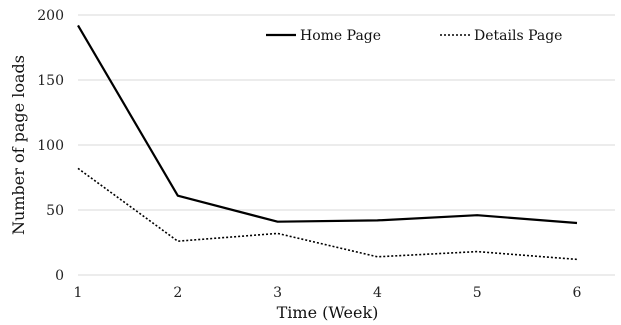 This screenshot has width=621, height=325. Describe the element at coordinates (50, 16) in the screenshot. I see `y-tick-label: 200` at that location.